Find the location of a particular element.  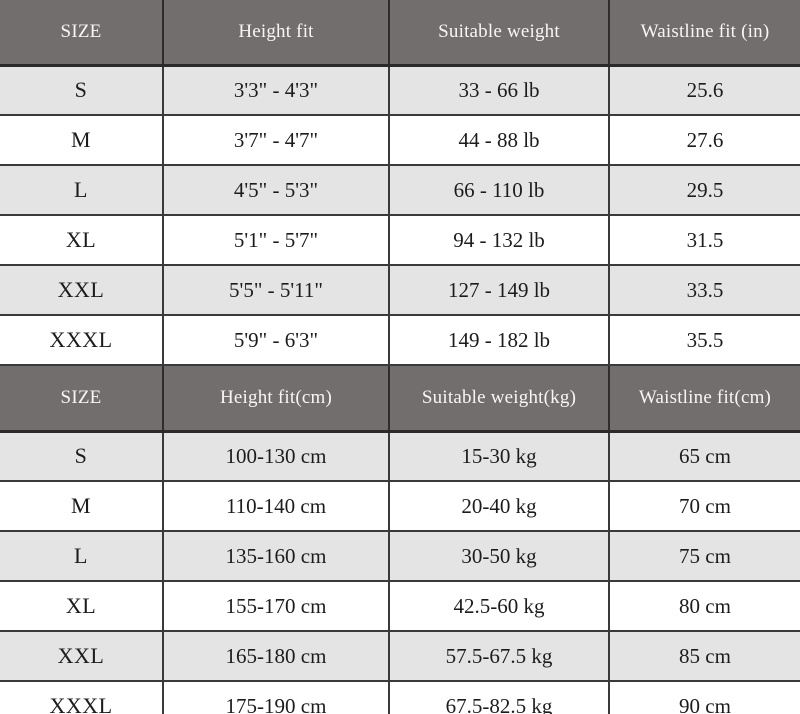

cell-height: 3'3" - 4'3" is located at coordinates (276, 90).